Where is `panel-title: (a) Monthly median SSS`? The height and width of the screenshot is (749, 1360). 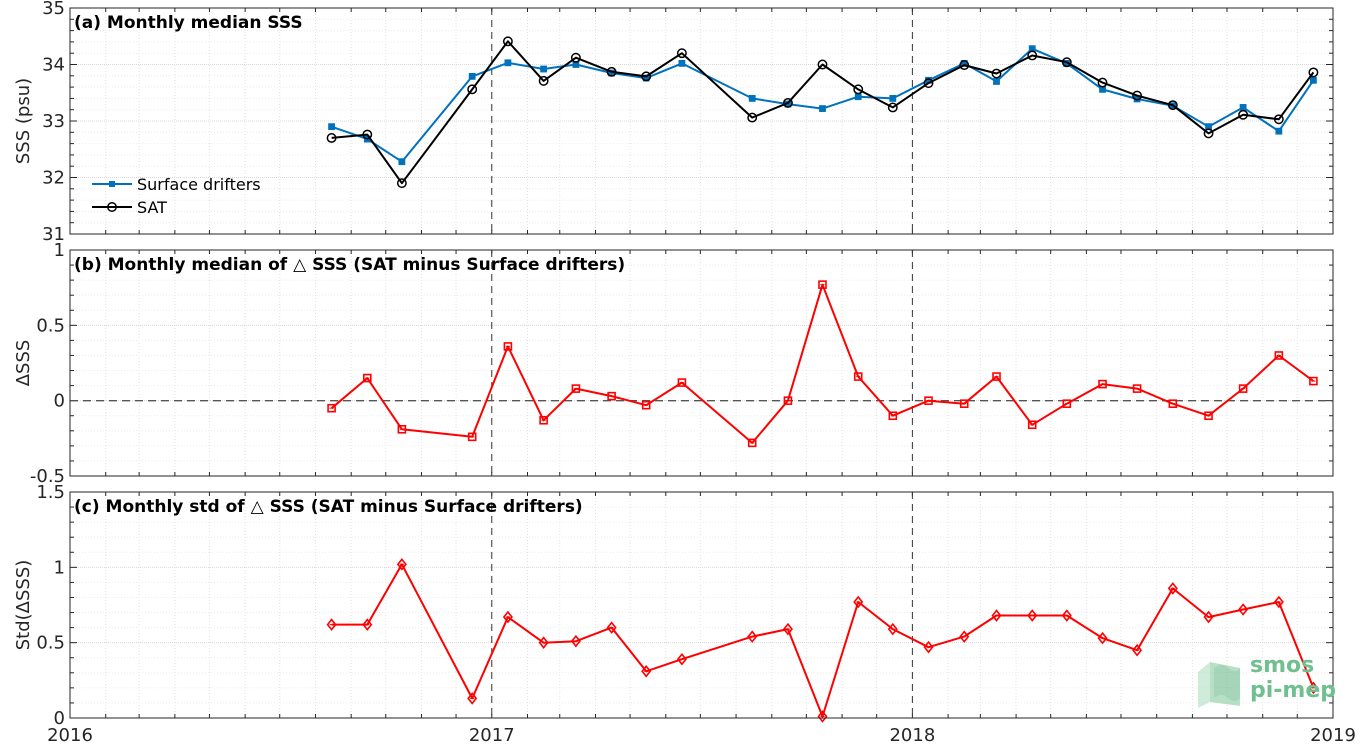 panel-title: (a) Monthly median SSS is located at coordinates (188, 23).